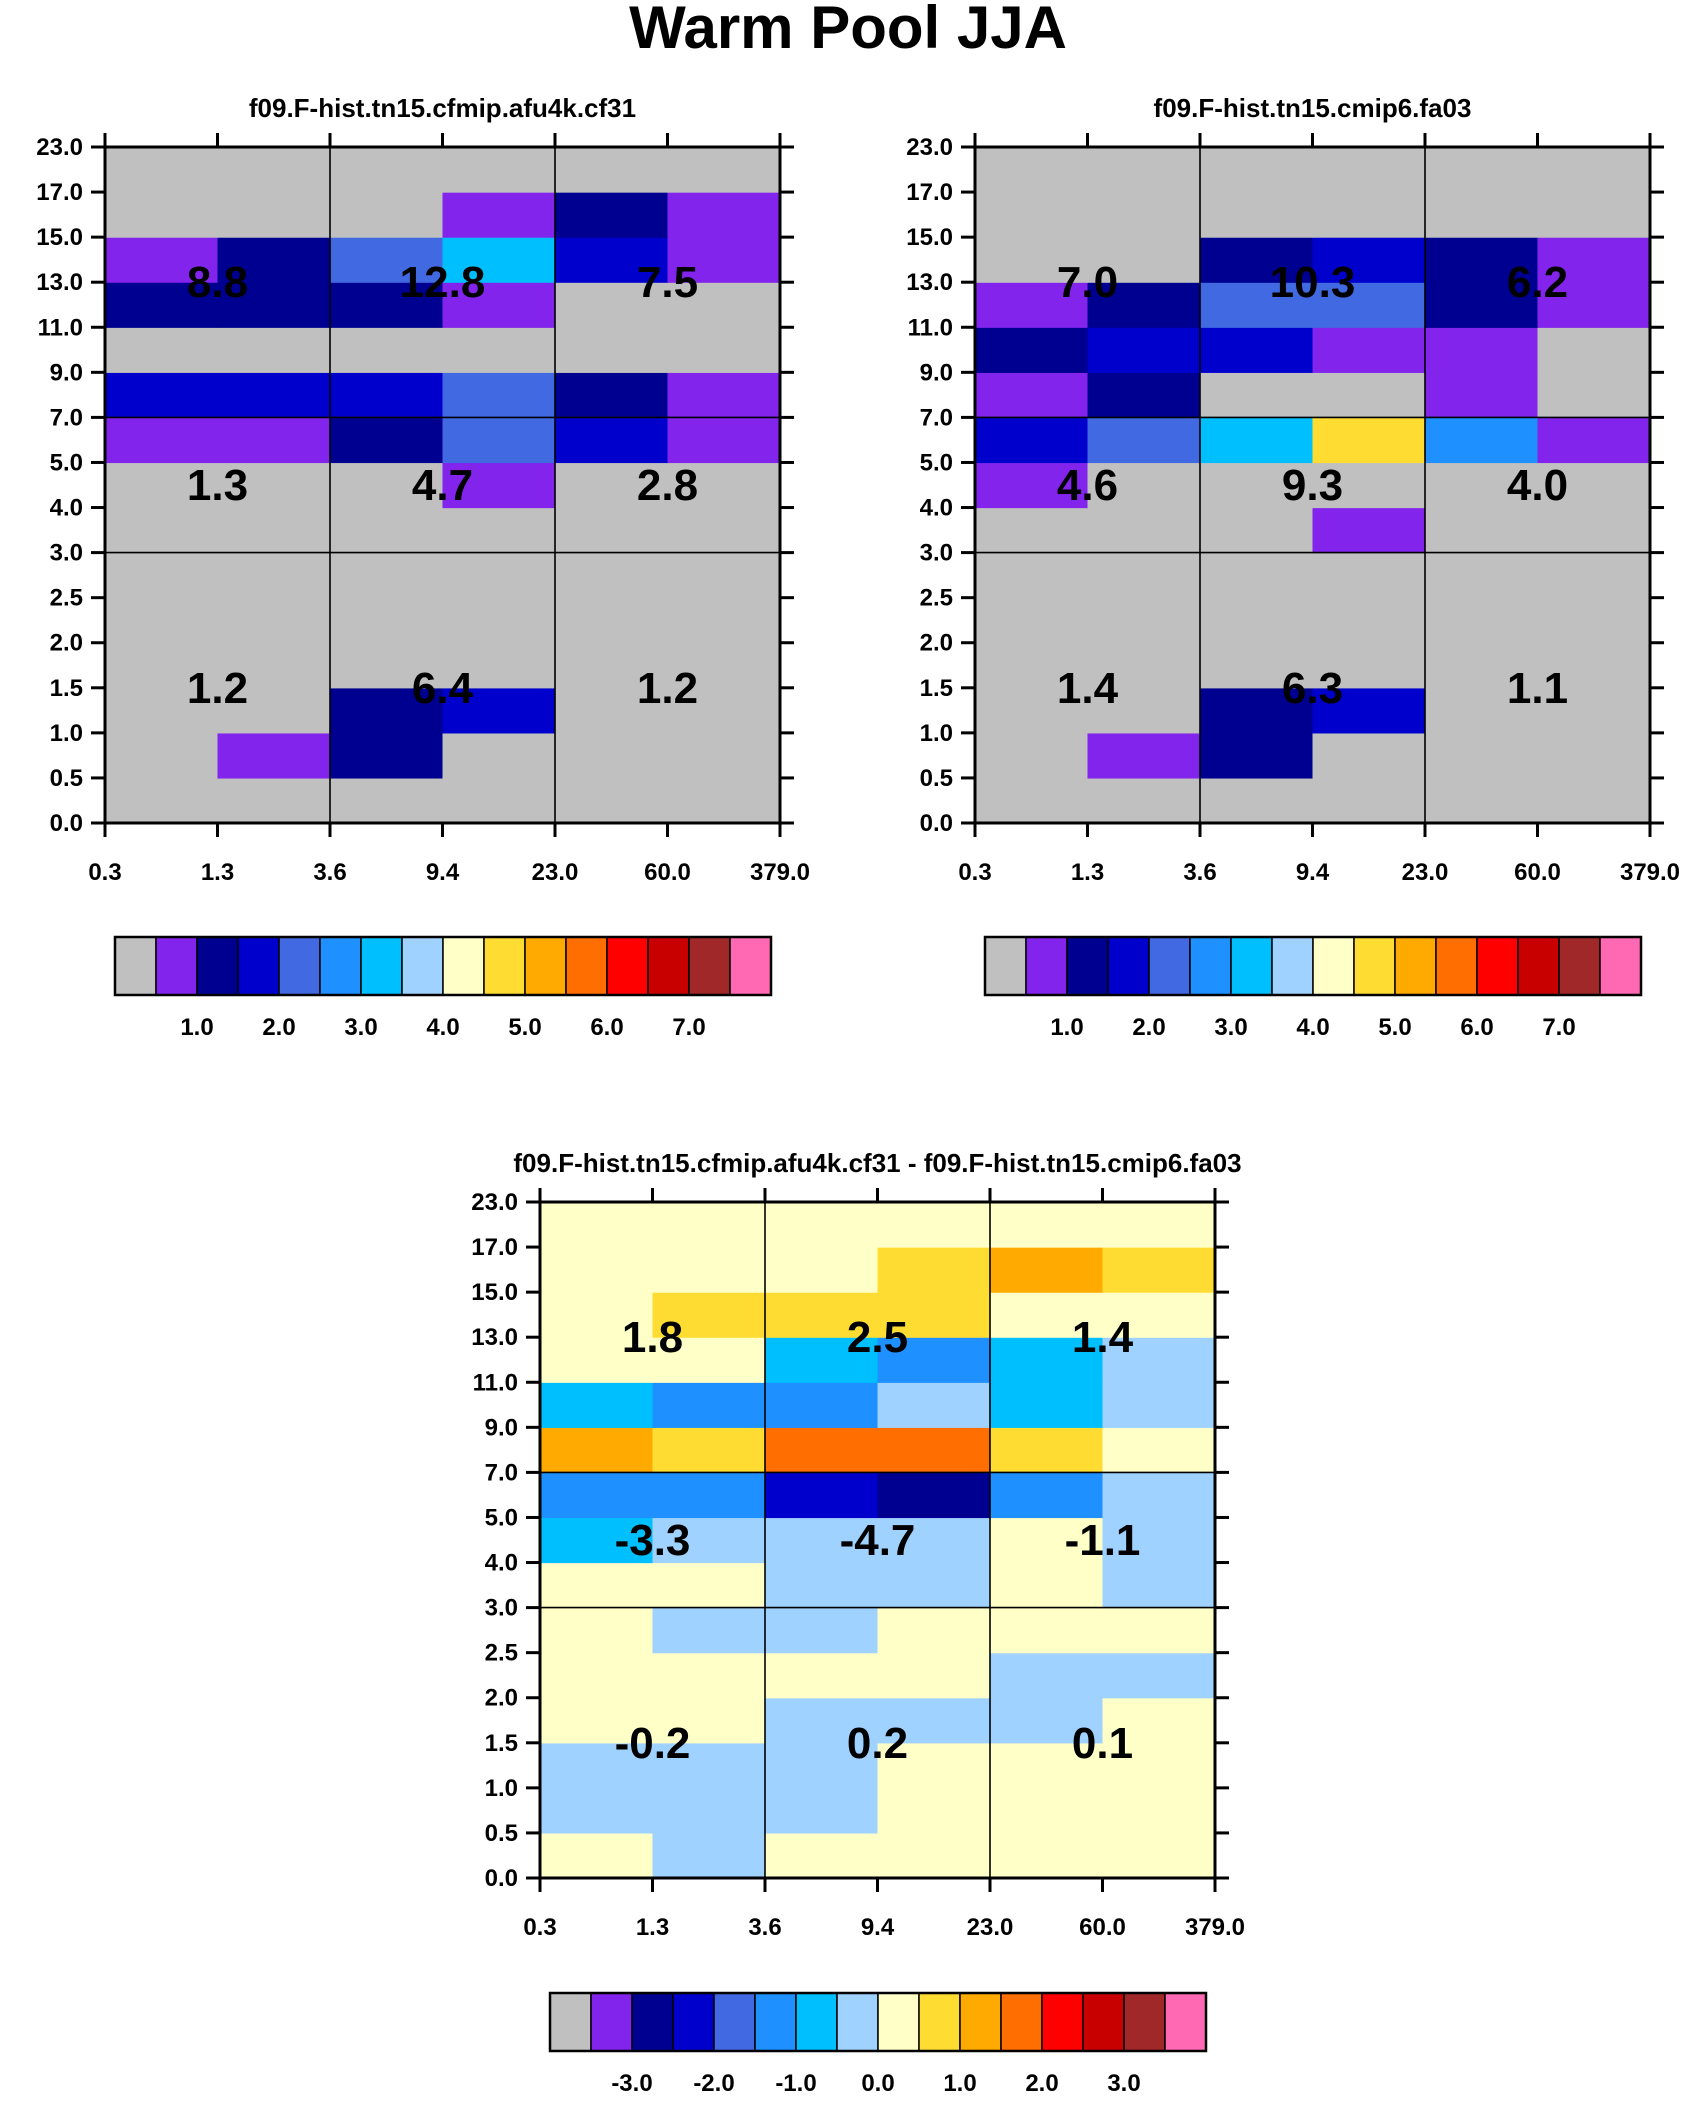 The image size is (1696, 2103). What do you see at coordinates (795, 2083) in the screenshot?
I see `colorbar-label: -1.0` at bounding box center [795, 2083].